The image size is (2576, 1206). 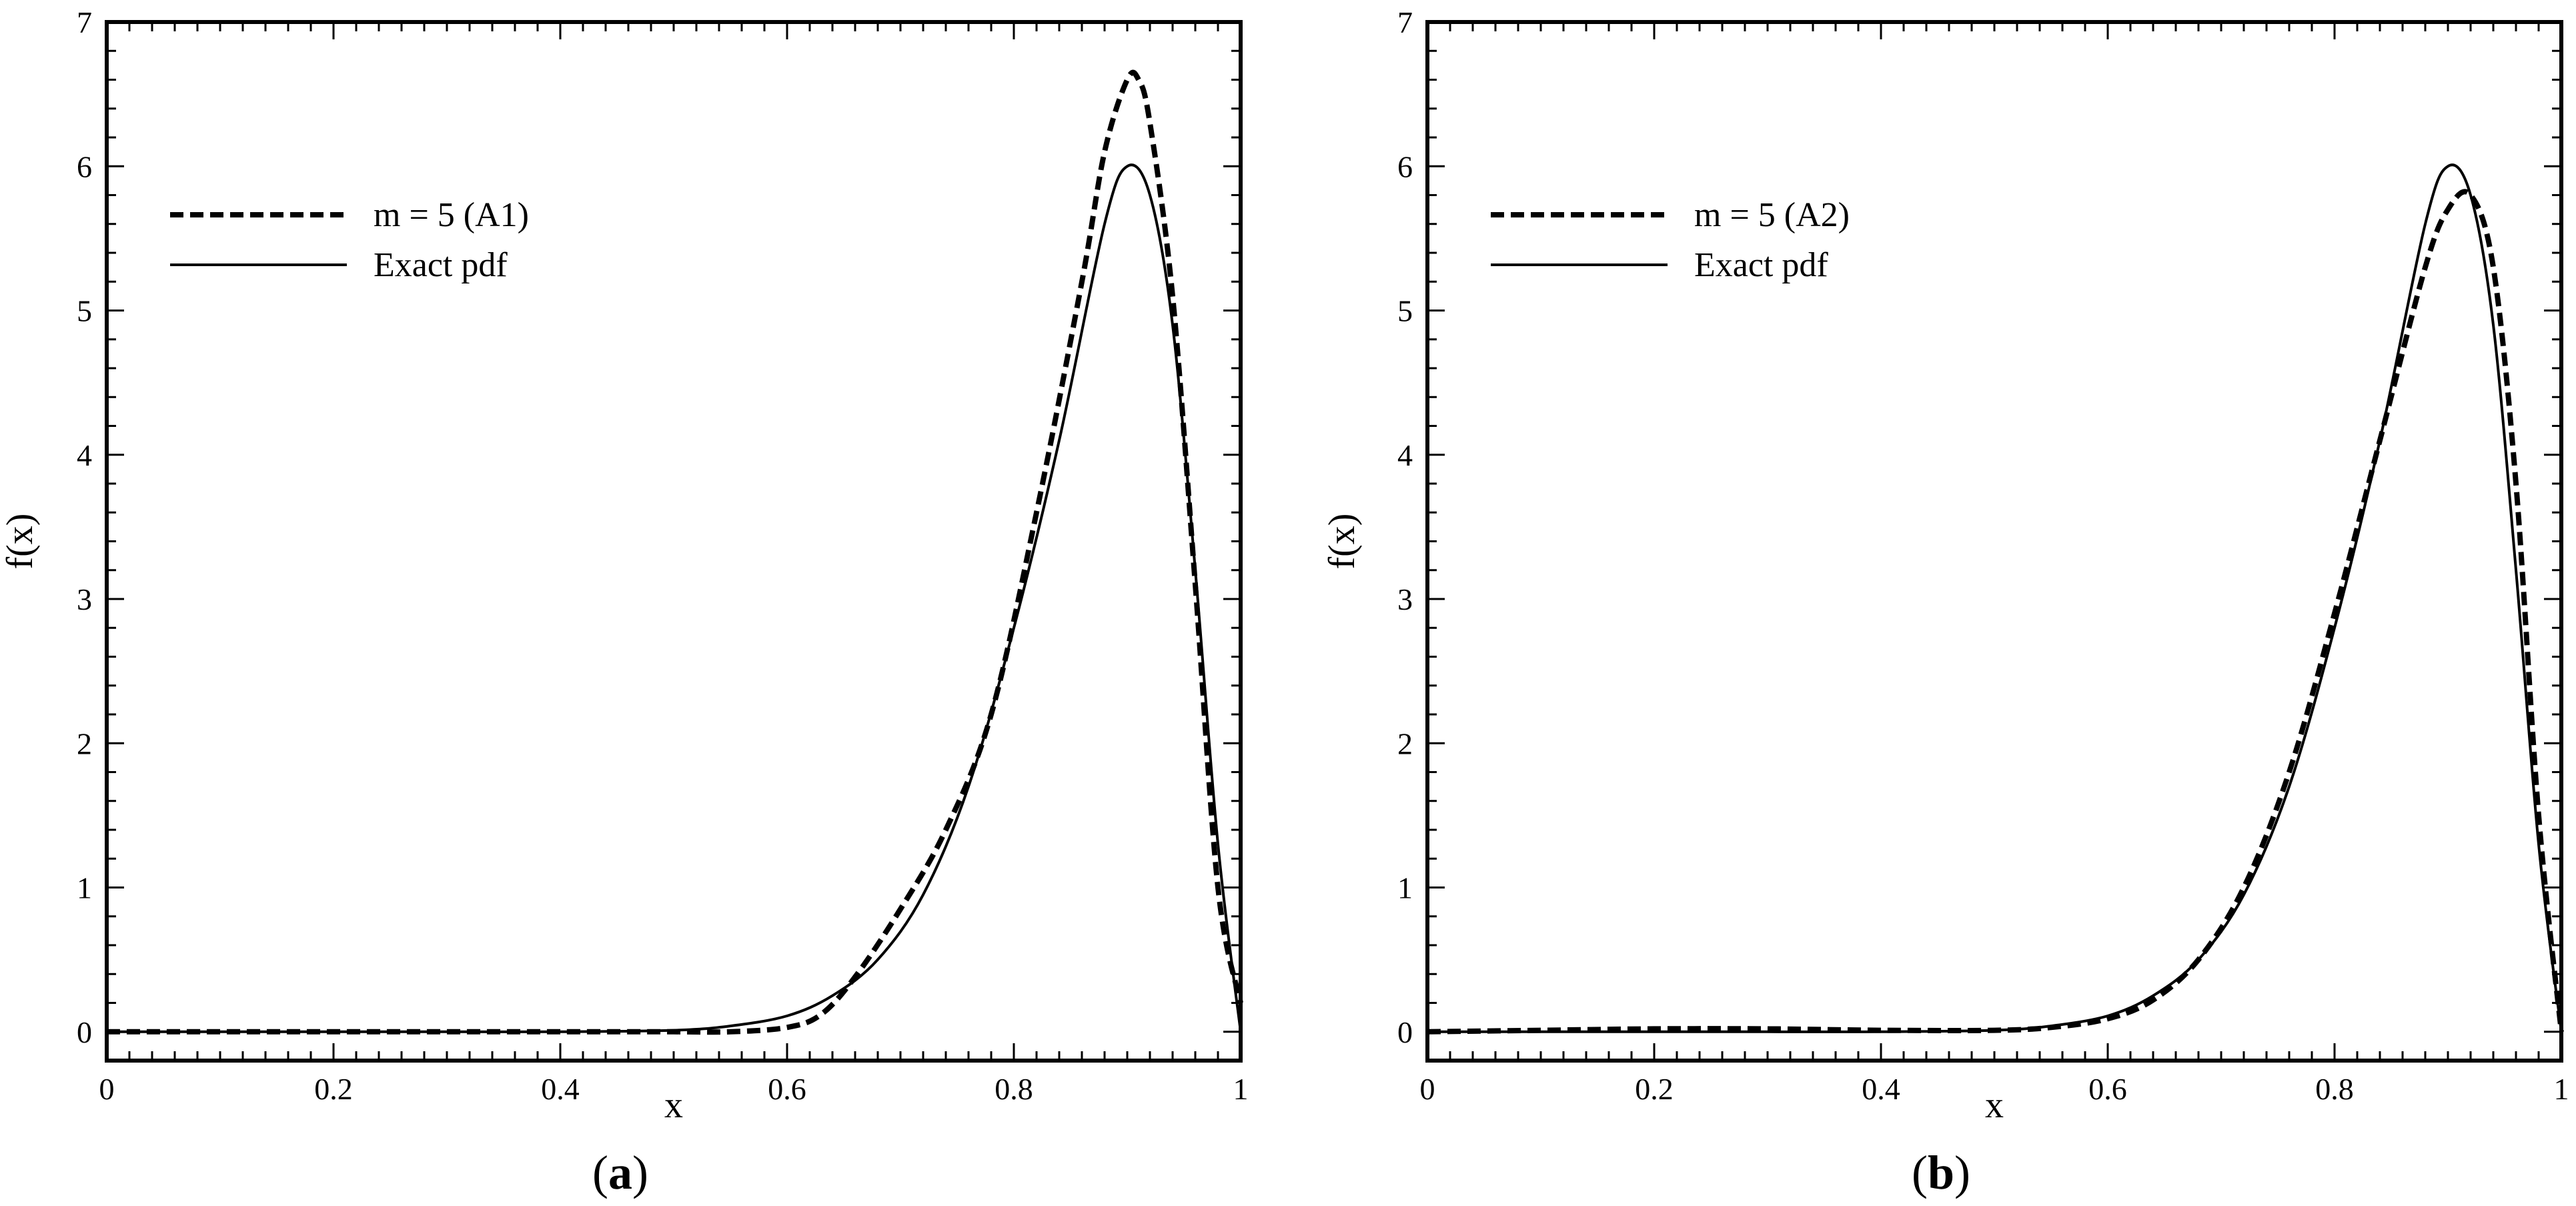 I want to click on panel-label: (b), so click(x=1941, y=1172).